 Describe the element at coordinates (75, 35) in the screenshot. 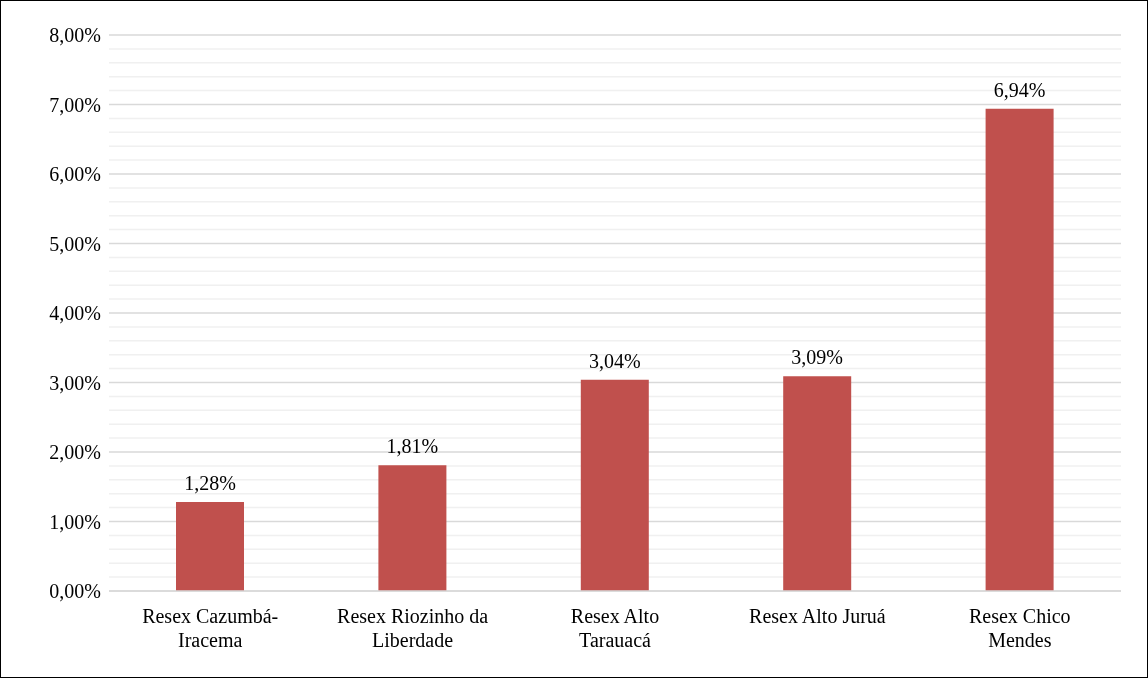

I see `y-tick-label: 8,00%` at that location.